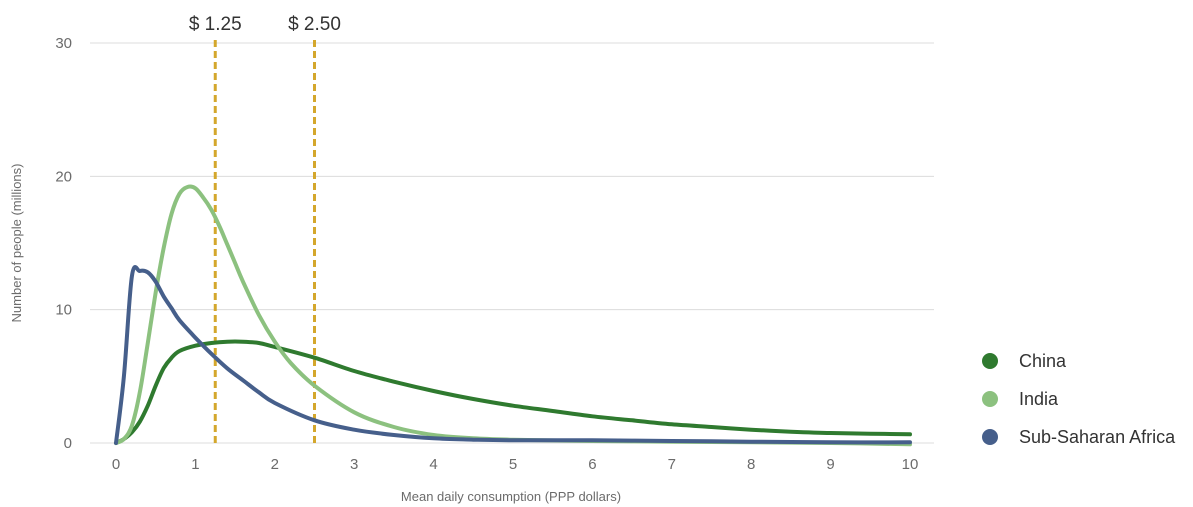  Describe the element at coordinates (215, 24) in the screenshot. I see `reference-line-label: $ 1.25` at that location.